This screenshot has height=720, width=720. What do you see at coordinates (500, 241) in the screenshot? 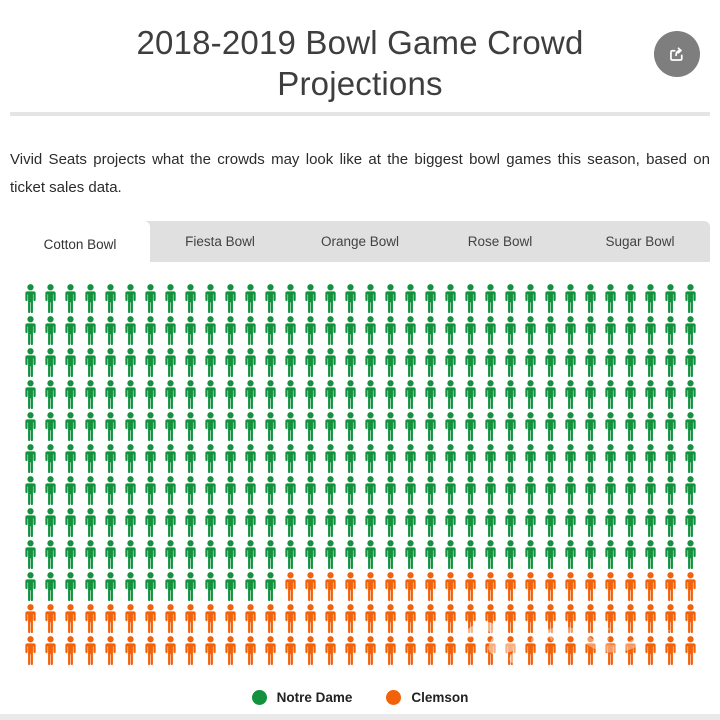
I see `tab-rose-bowl: Rose Bowl` at bounding box center [500, 241].